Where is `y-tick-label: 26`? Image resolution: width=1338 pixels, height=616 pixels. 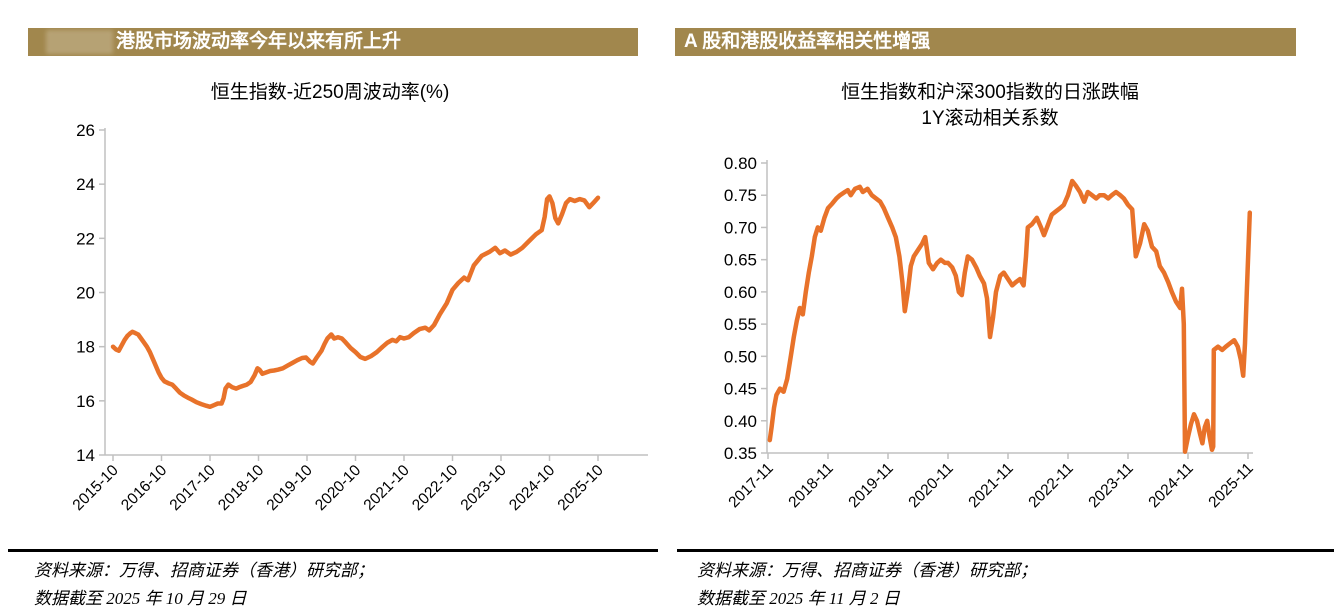 y-tick-label: 26 is located at coordinates (85, 130).